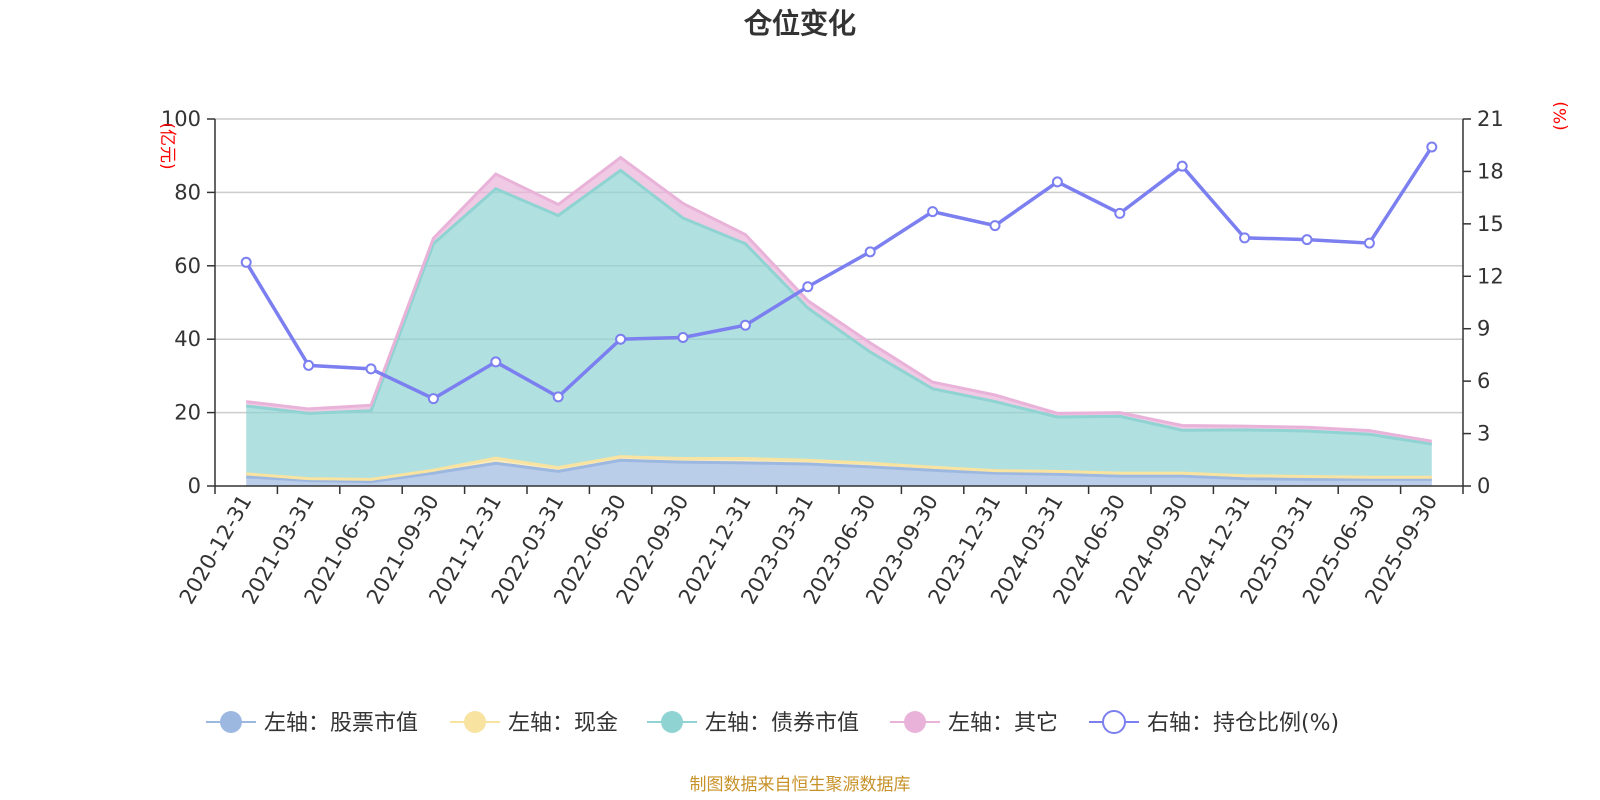 This screenshot has height=800, width=1600. I want to click on right-axis-tick-label: 15, so click(1490, 224).